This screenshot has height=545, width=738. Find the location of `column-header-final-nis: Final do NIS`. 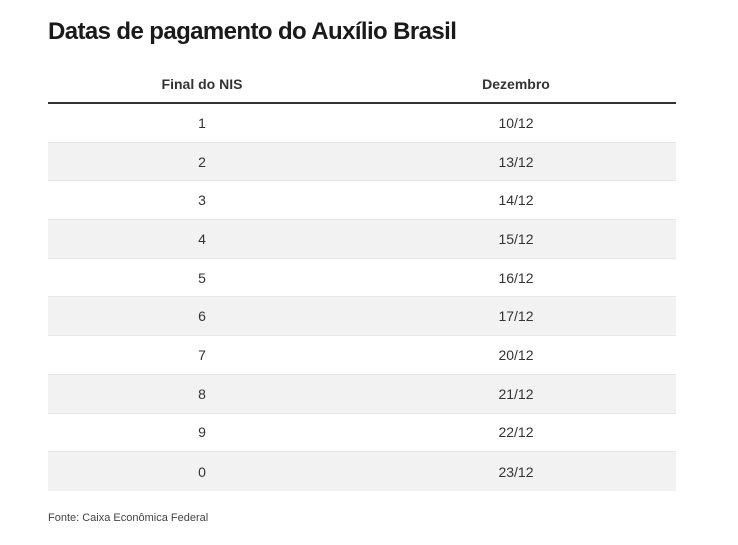

column-header-final-nis: Final do NIS is located at coordinates (202, 84).